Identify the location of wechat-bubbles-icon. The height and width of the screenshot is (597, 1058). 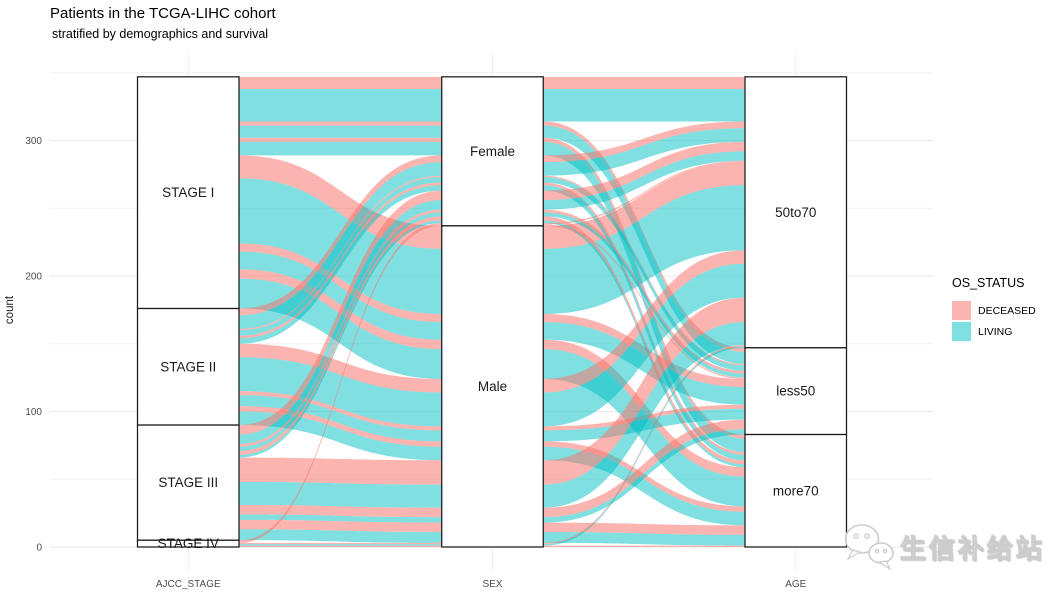
(869, 547).